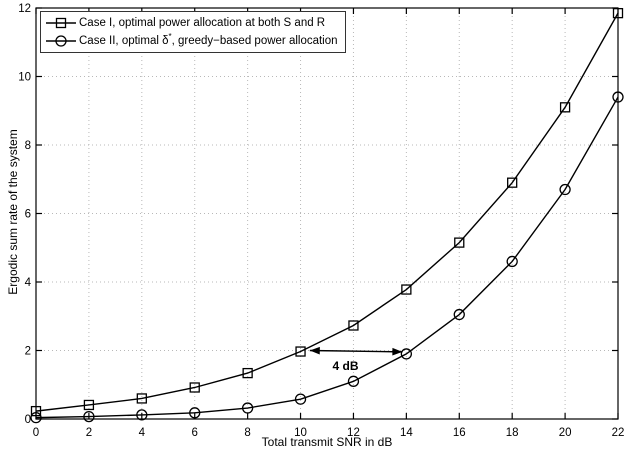  What do you see at coordinates (13, 212) in the screenshot?
I see `y-axis-label: Ergodic sum rate of the system` at bounding box center [13, 212].